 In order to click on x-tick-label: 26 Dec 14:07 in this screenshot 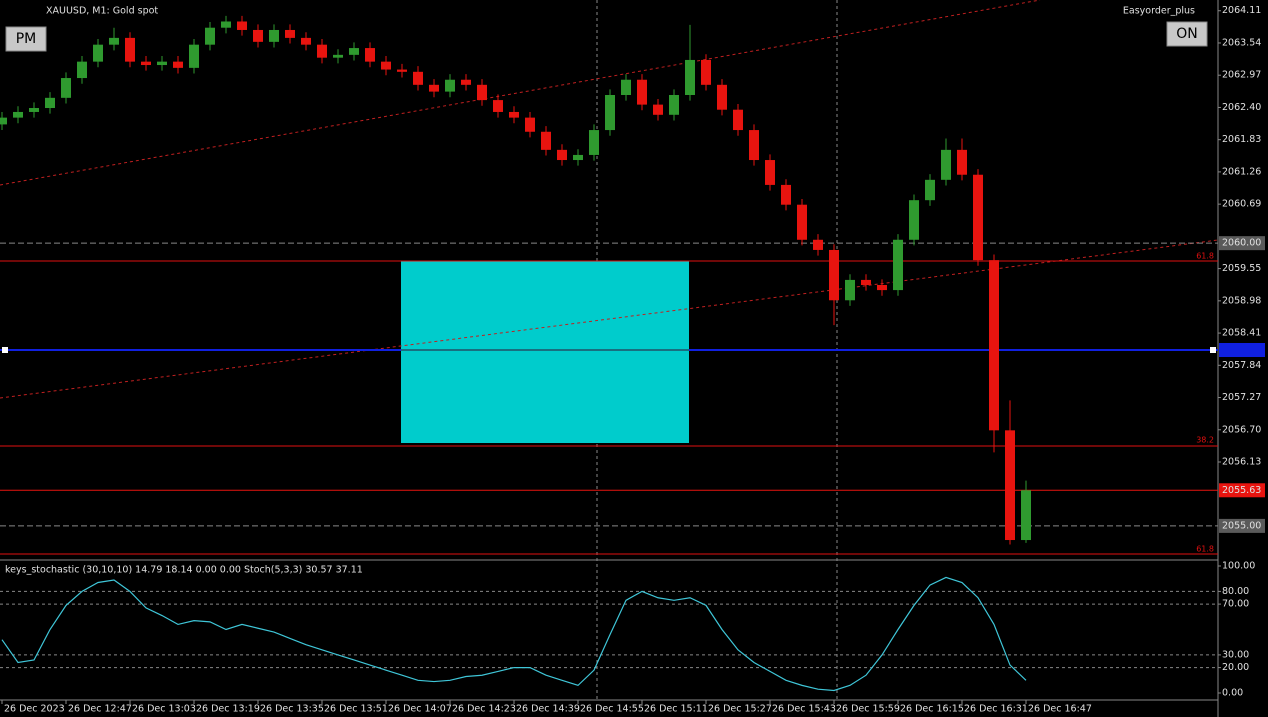, I will do `click(420, 709)`.